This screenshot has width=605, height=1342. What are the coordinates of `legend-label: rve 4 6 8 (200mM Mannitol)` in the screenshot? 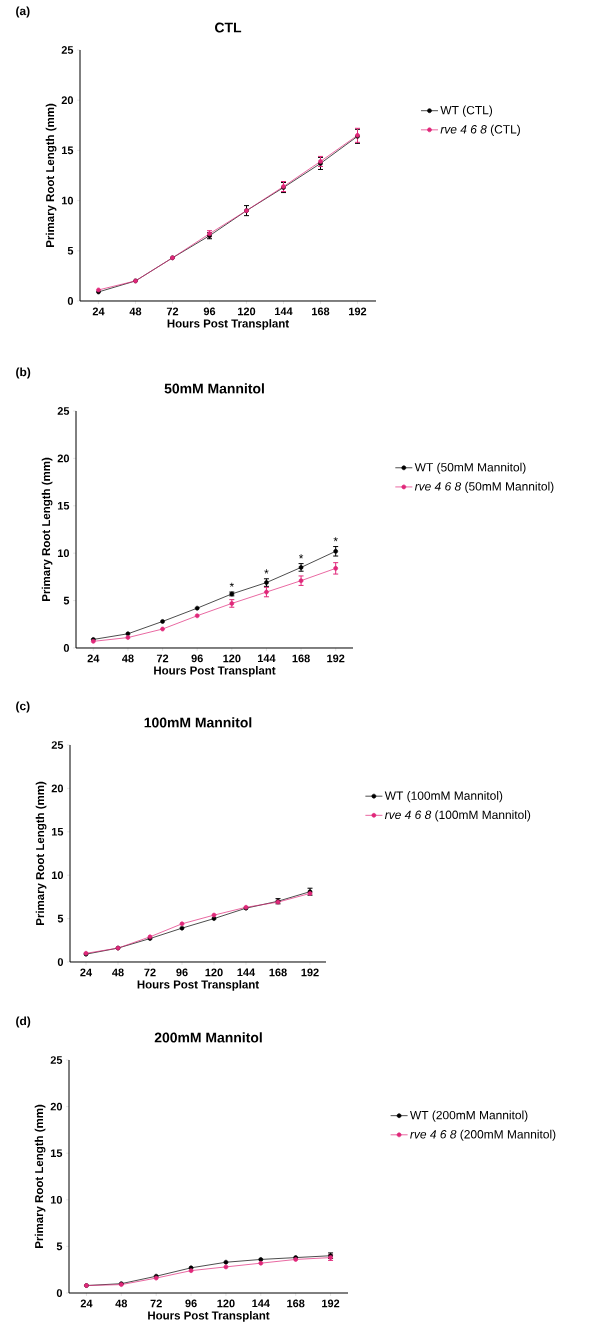 It's located at (483, 1135).